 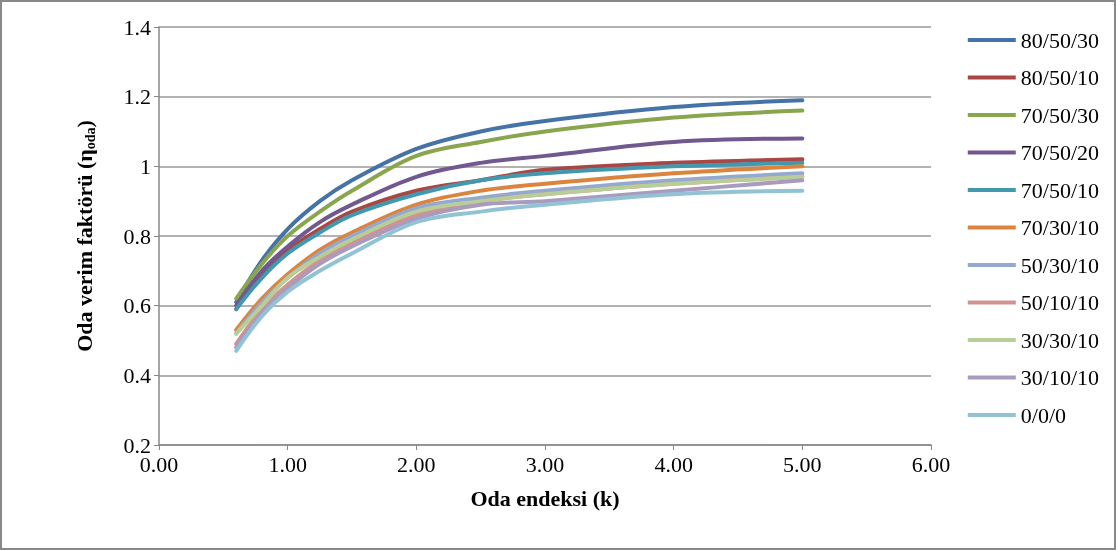 What do you see at coordinates (1060, 377) in the screenshot?
I see `legend-label: 30/10/10` at bounding box center [1060, 377].